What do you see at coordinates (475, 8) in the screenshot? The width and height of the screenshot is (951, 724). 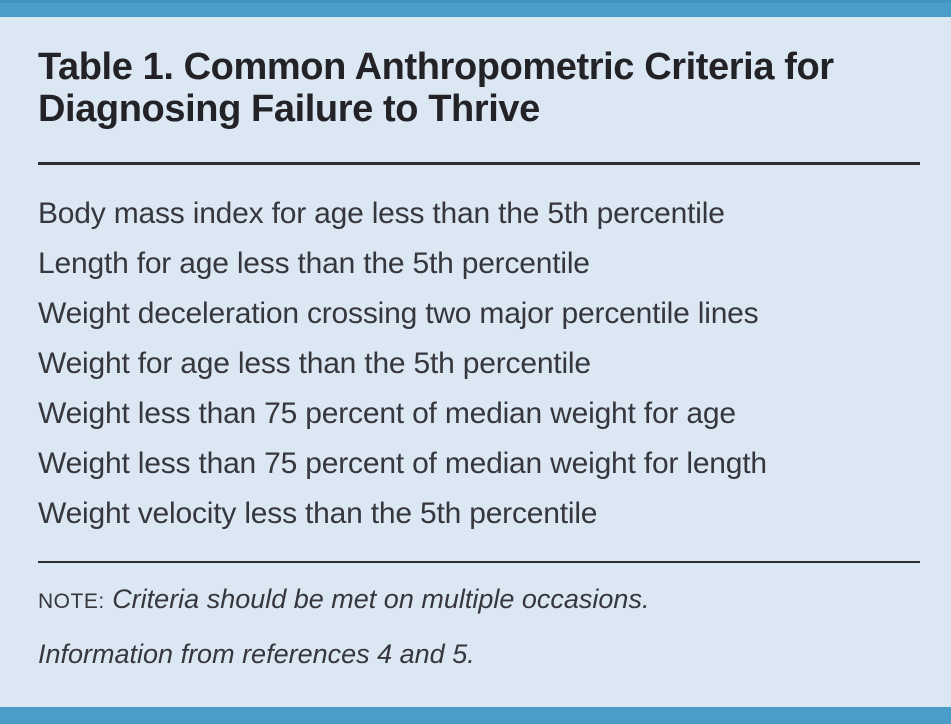 I see `top-accent-bar` at bounding box center [475, 8].